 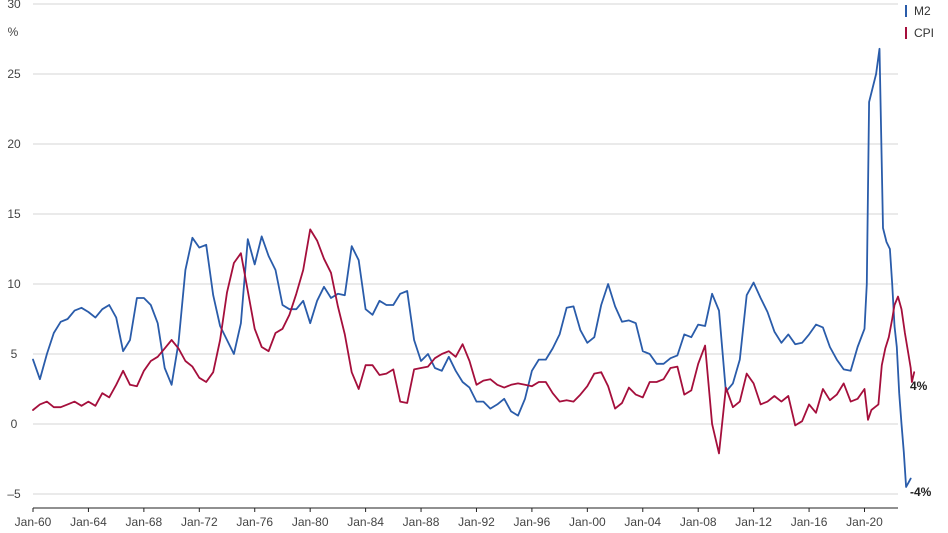 What do you see at coordinates (13, 32) in the screenshot?
I see `y-axis-unit-label: %` at bounding box center [13, 32].